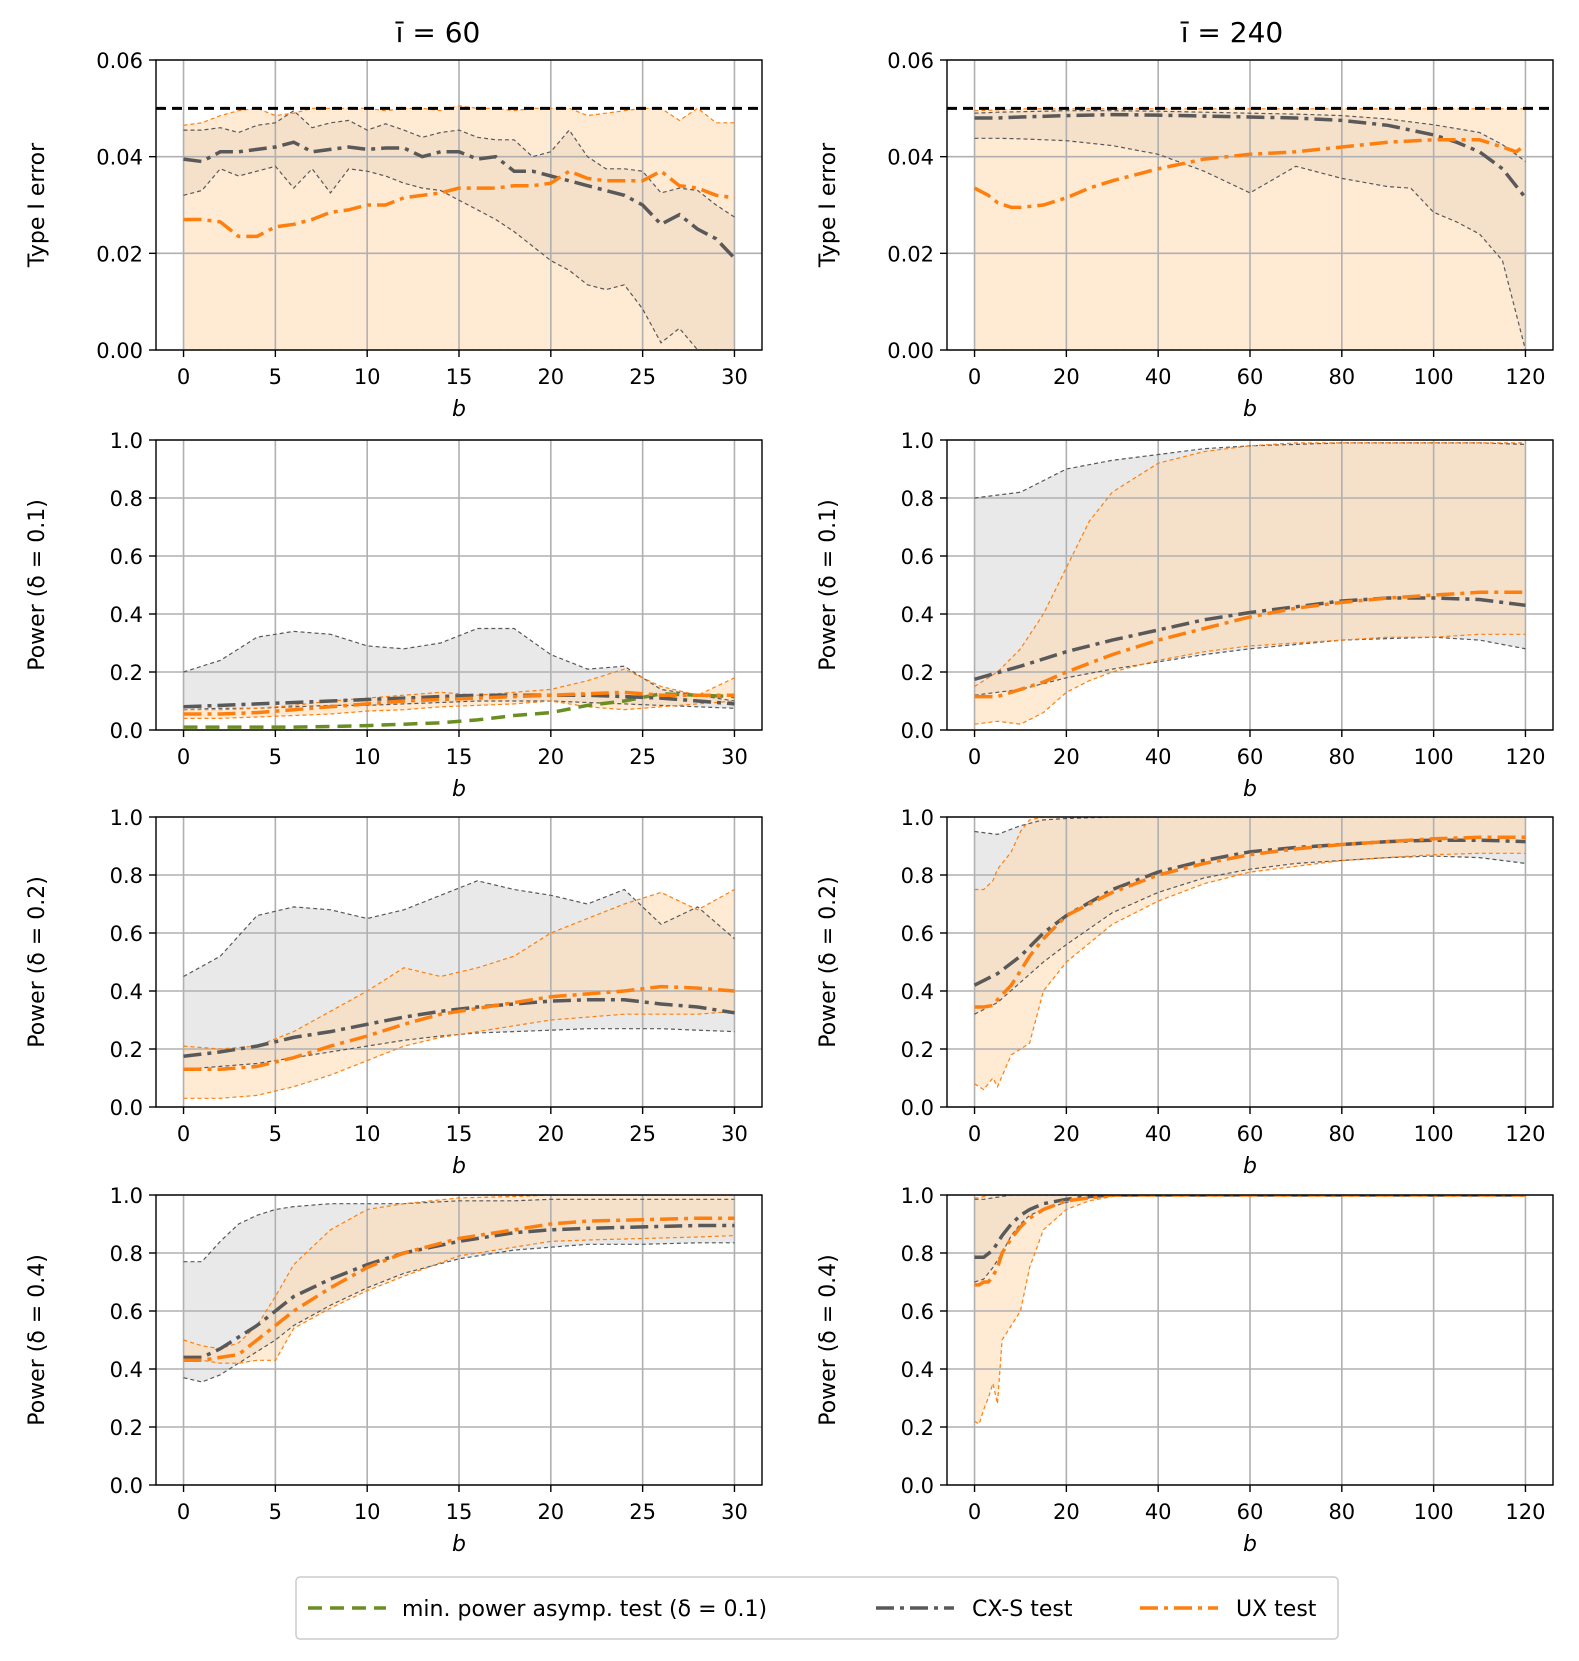  Describe the element at coordinates (828, 1340) in the screenshot. I see `y-axis-label: Power (δ = 0.4)` at that location.